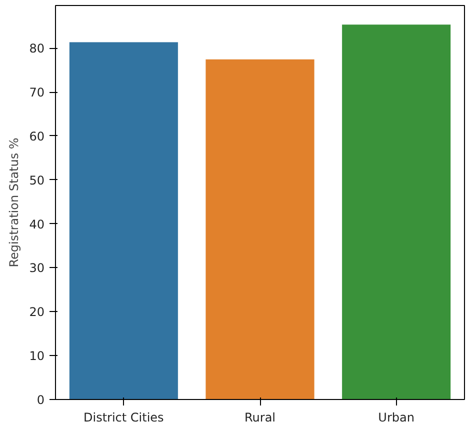 The height and width of the screenshot is (427, 467). I want to click on x-tick-label: District Cities, so click(124, 417).